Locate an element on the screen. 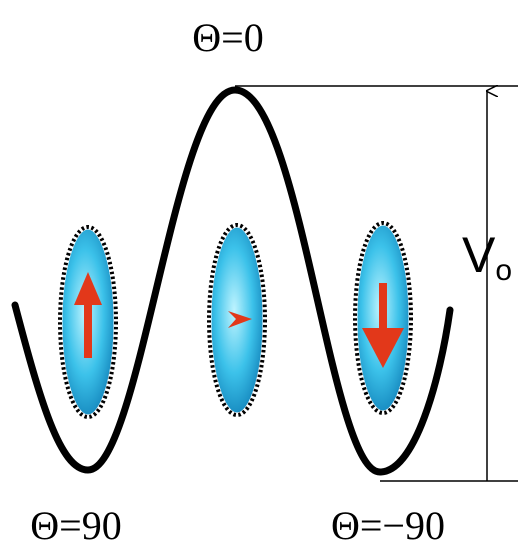 The image size is (518, 555). spin-middle is located at coordinates (237, 320).